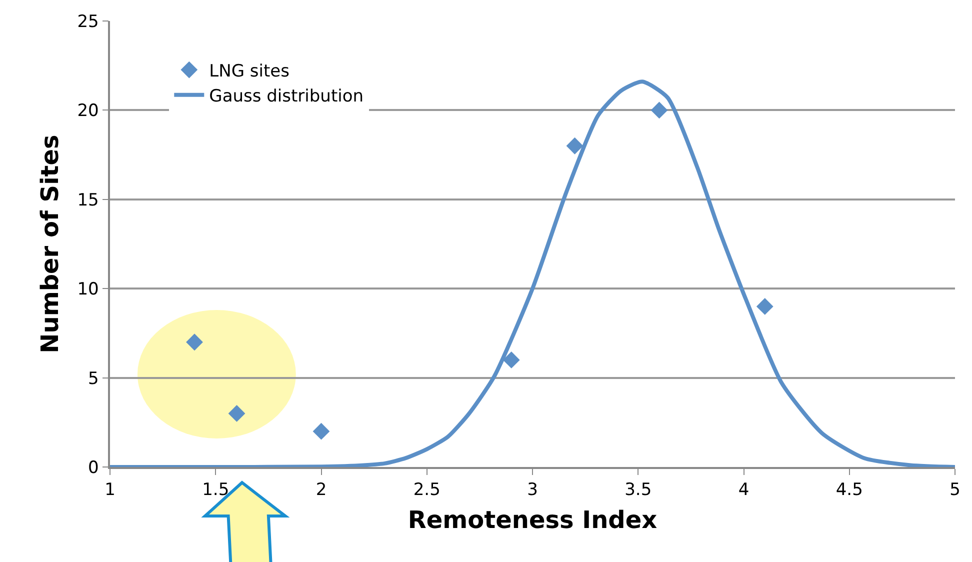  I want to click on x-tick-label: 4.5, so click(849, 490).